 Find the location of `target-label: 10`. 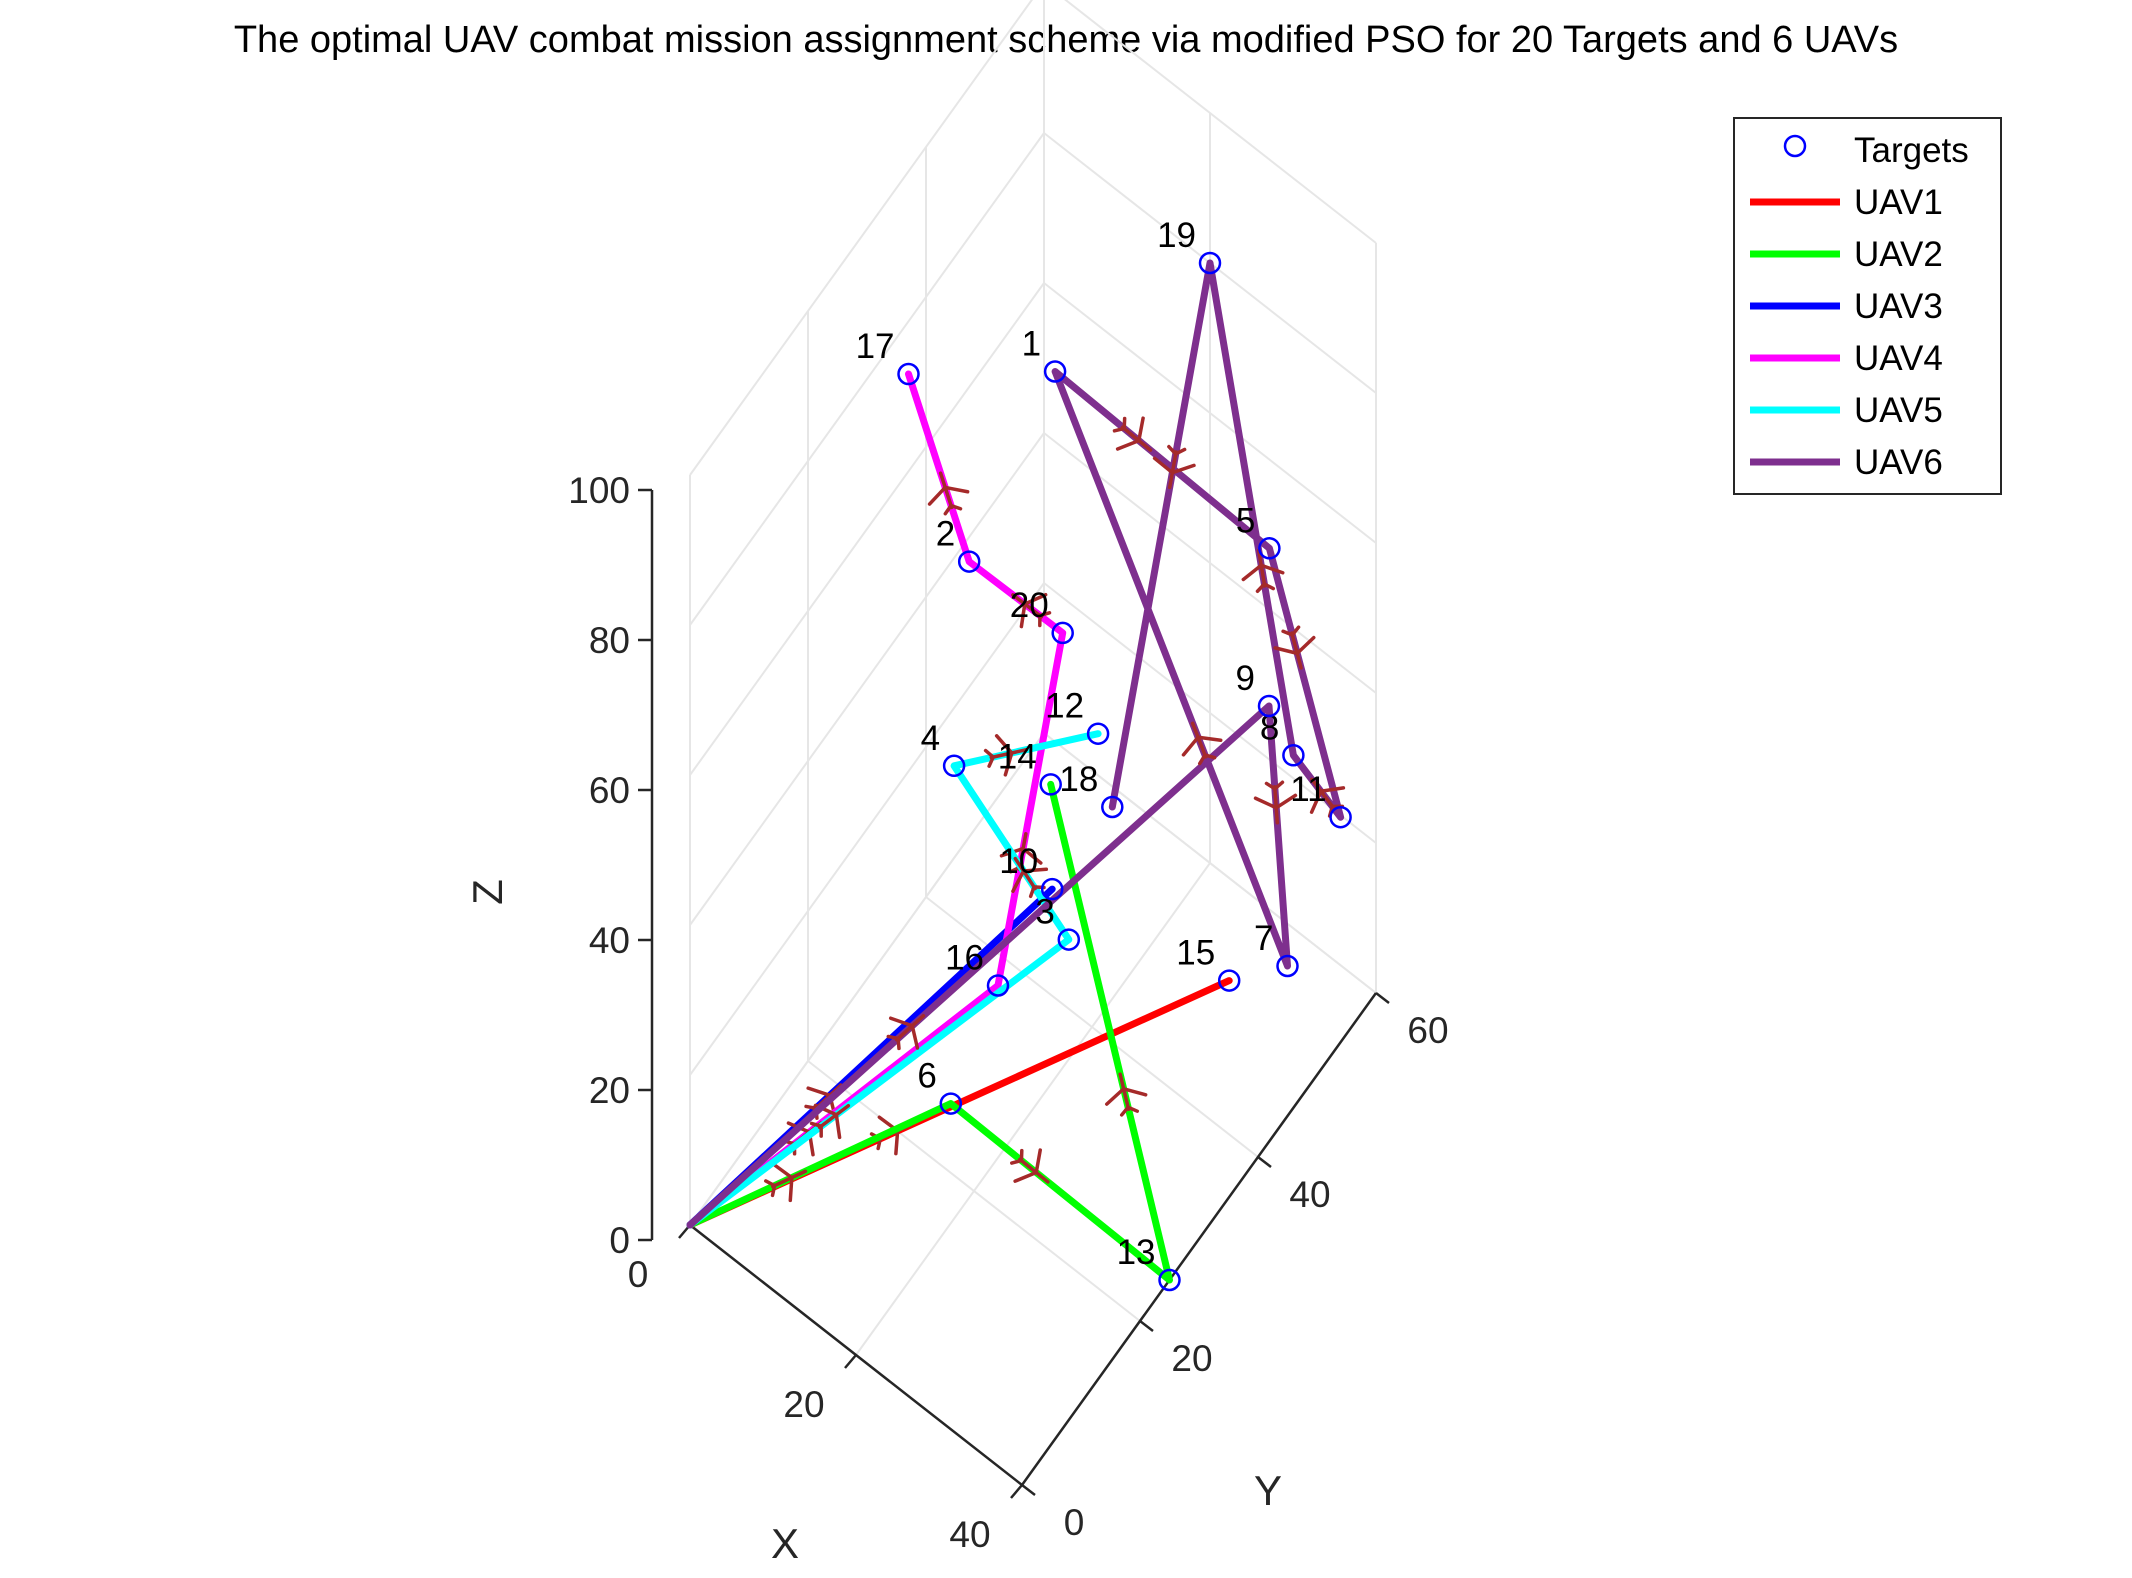

target-label: 10 is located at coordinates (1018, 861).